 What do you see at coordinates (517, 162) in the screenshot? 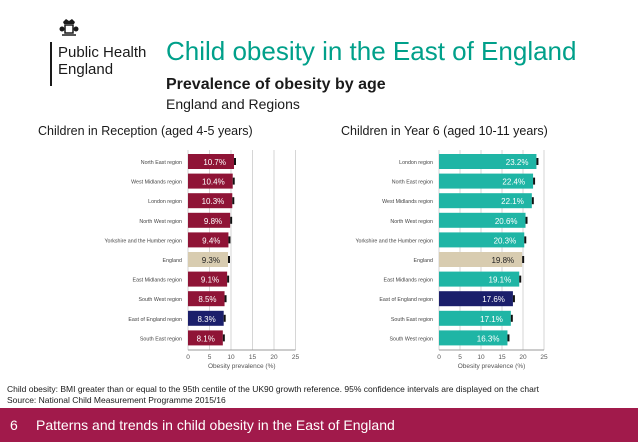
I see `data-label: 23.2%` at bounding box center [517, 162].